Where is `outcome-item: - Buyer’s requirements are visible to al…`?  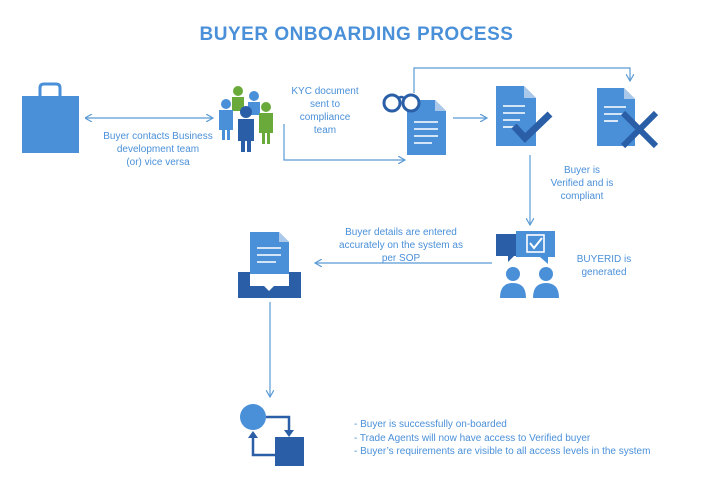
outcome-item: - Buyer’s requirements are visible to al… is located at coordinates (502, 451).